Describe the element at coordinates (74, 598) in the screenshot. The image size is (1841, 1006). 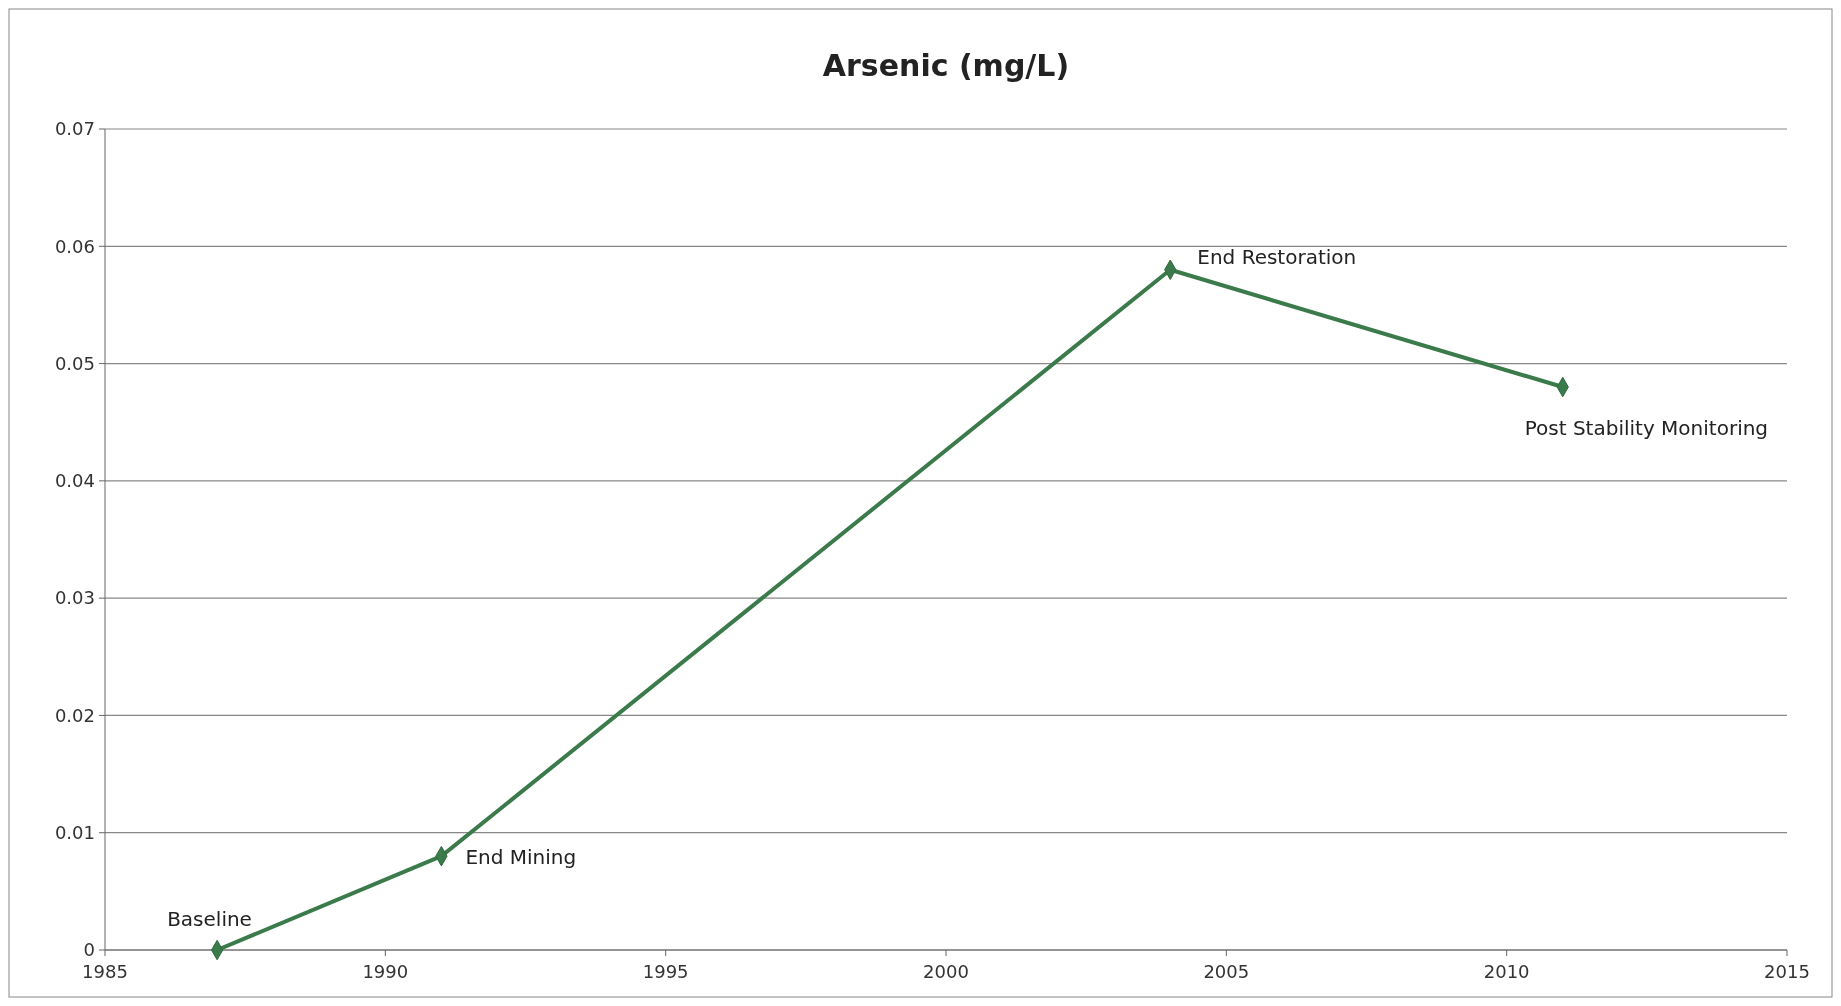
I see `y-tick-label: 0.03` at that location.